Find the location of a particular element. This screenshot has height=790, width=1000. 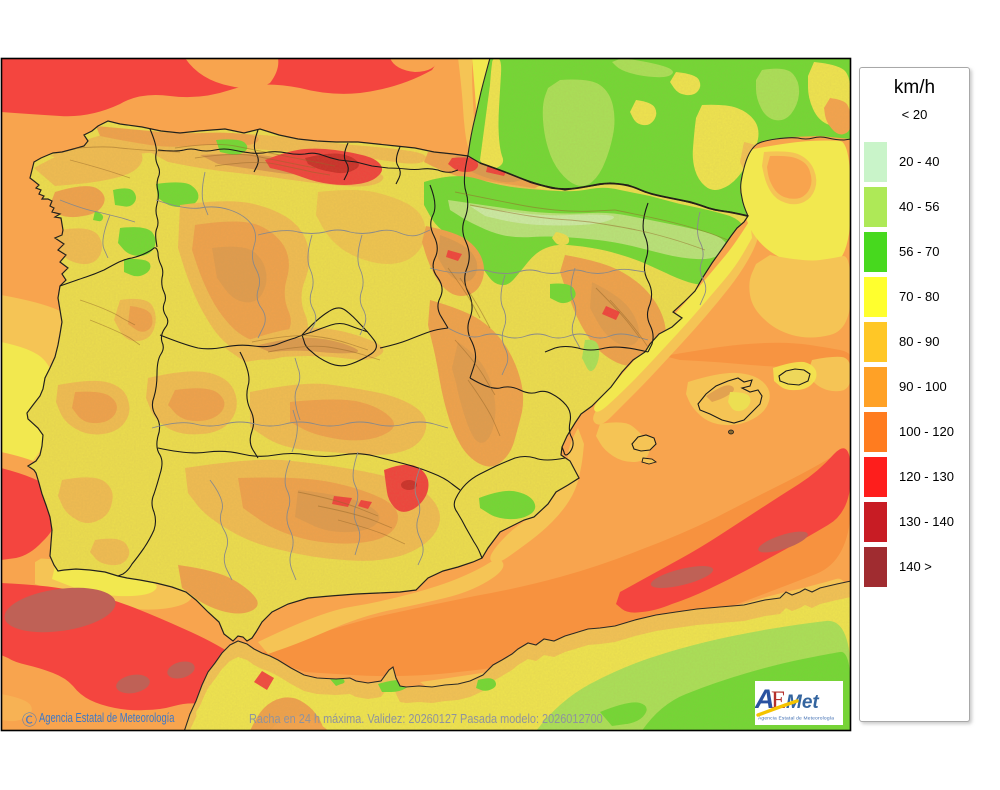

svg-text: Met is located at coordinates (802, 702).